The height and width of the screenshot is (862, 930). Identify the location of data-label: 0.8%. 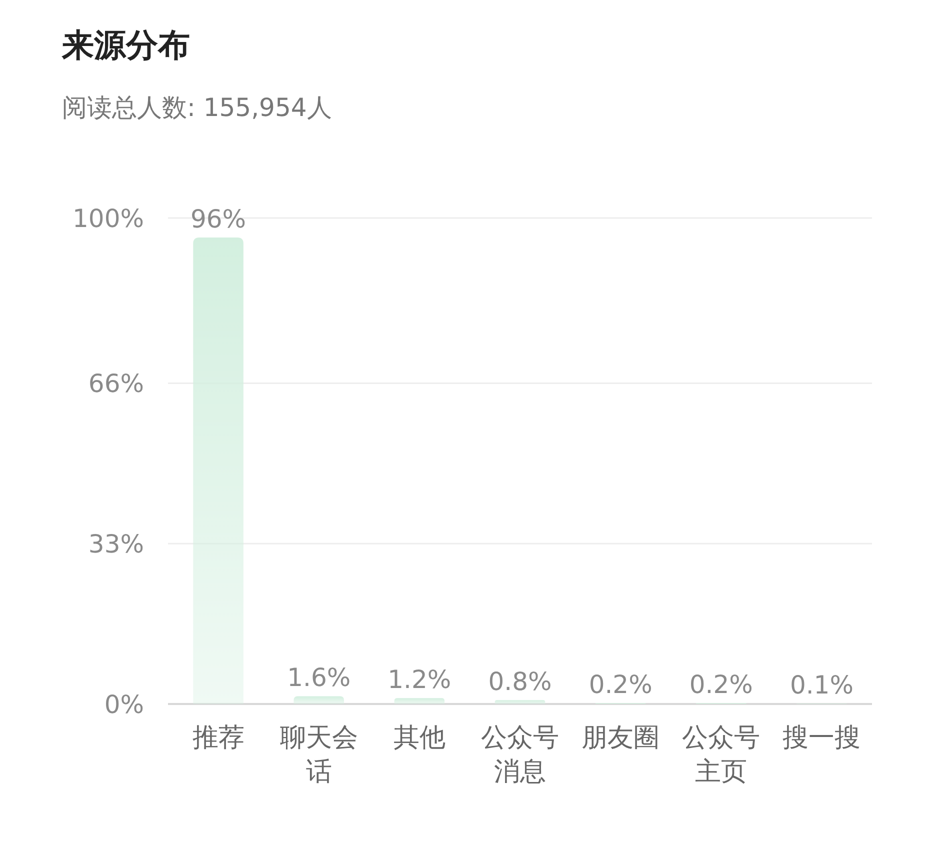
(520, 681).